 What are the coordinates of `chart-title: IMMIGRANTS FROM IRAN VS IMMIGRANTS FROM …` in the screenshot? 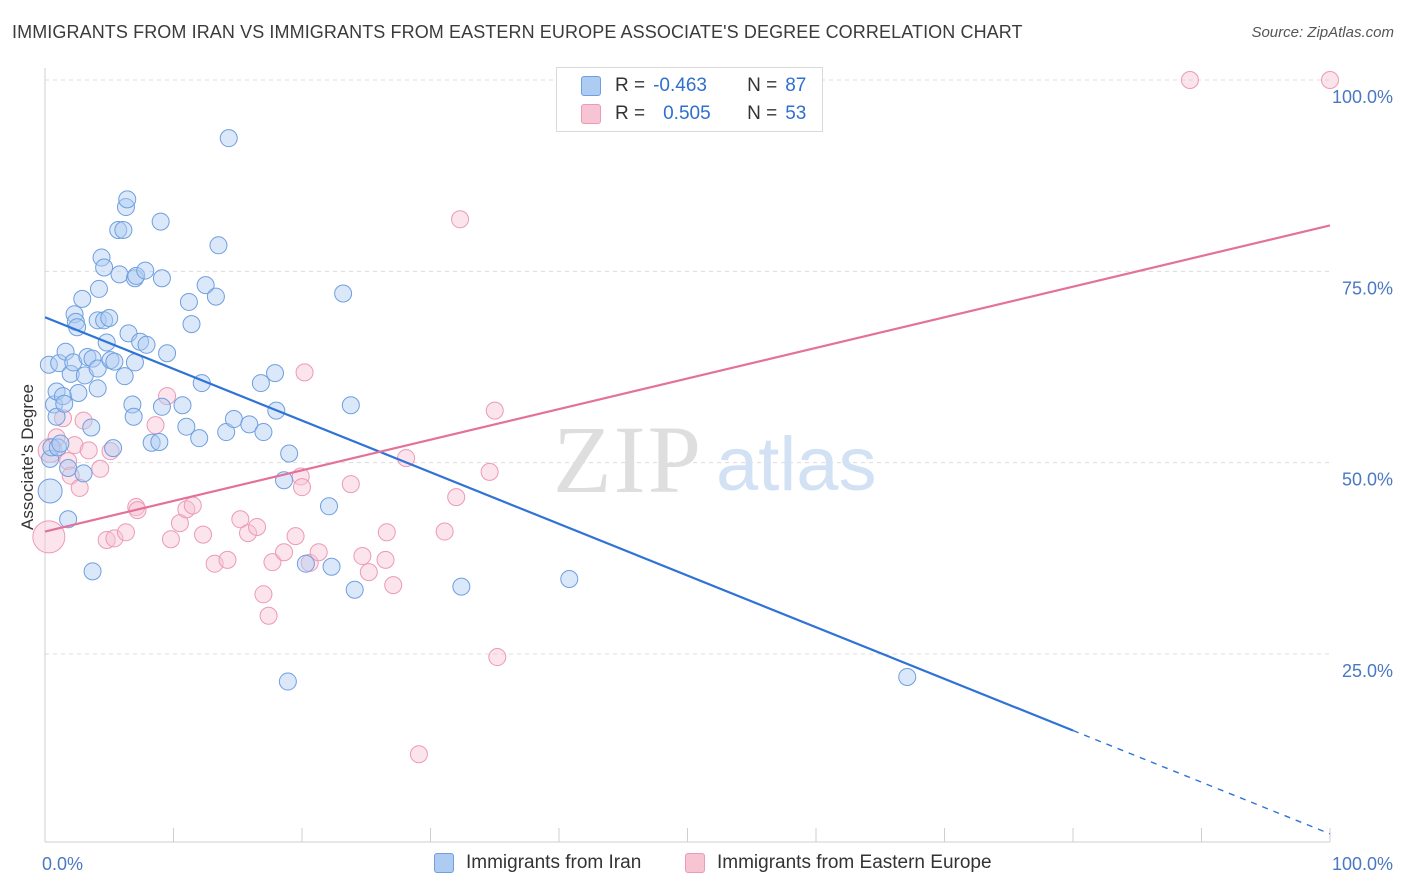 It's located at (517, 32).